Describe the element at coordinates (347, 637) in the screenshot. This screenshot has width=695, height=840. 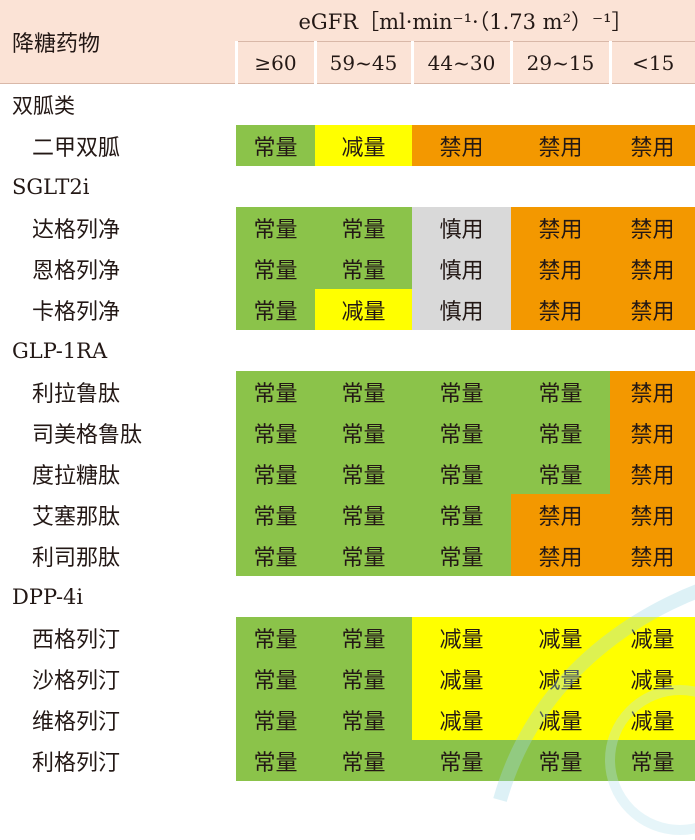
I see `table-row: 西格列汀 常量 常量 减量 减量 减量` at that location.